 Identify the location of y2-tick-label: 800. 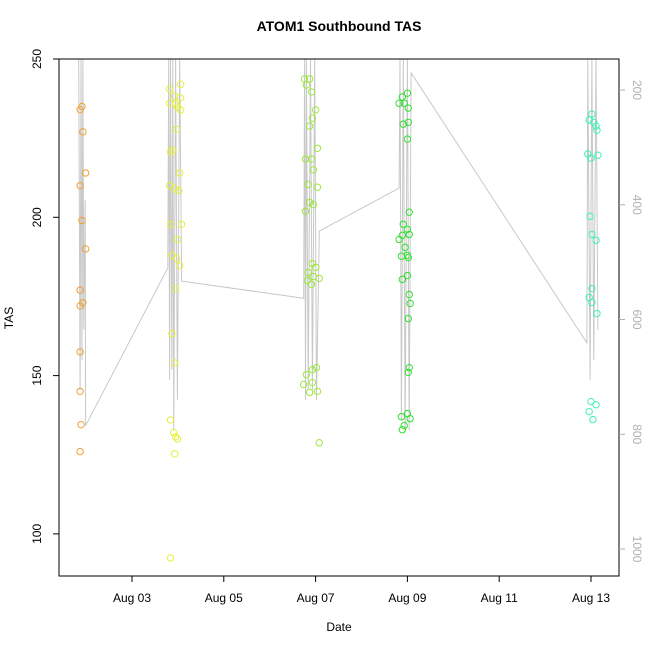
(637, 434).